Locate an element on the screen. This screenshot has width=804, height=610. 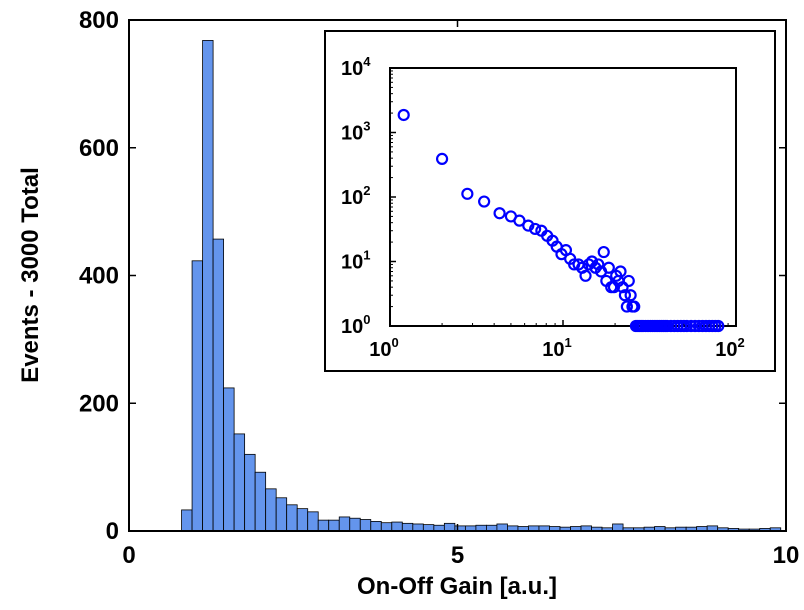
main-x-axis-label: On-Off Gain [a.u.] is located at coordinates (457, 586).